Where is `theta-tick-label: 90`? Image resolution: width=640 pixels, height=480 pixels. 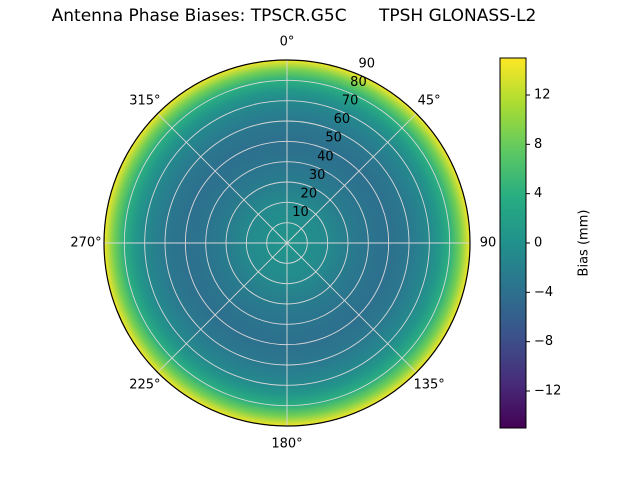 theta-tick-label: 90 is located at coordinates (488, 243).